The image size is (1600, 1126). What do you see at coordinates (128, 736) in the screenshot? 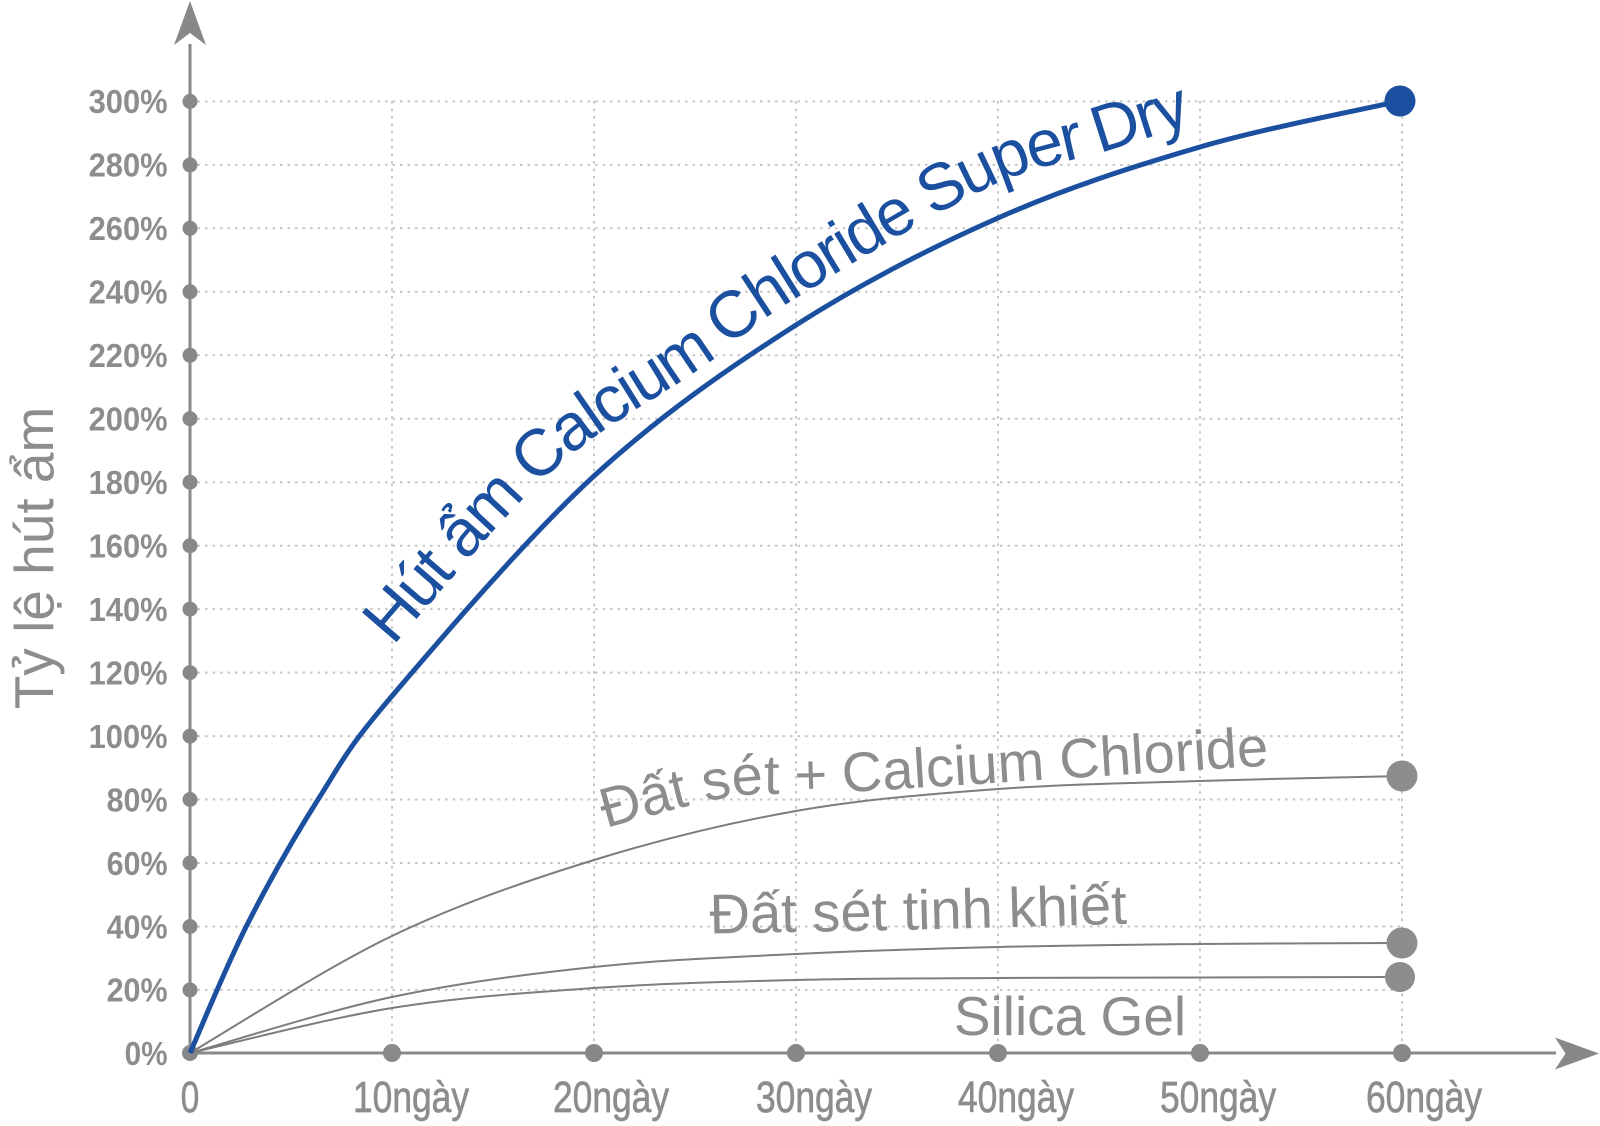
I see `svg-text: 100%` at bounding box center [128, 736].